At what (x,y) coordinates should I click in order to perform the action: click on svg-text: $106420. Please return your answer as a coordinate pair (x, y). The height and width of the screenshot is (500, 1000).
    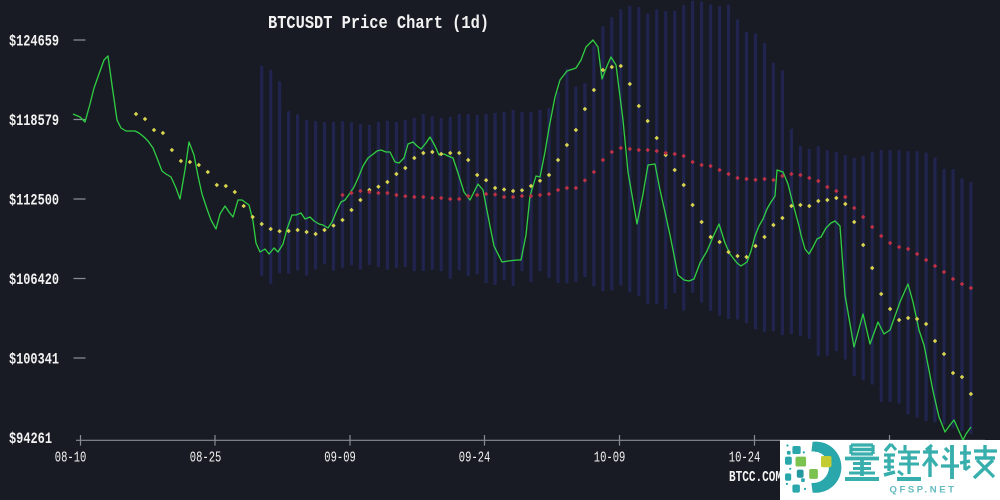
    Looking at the image, I should click on (34, 280).